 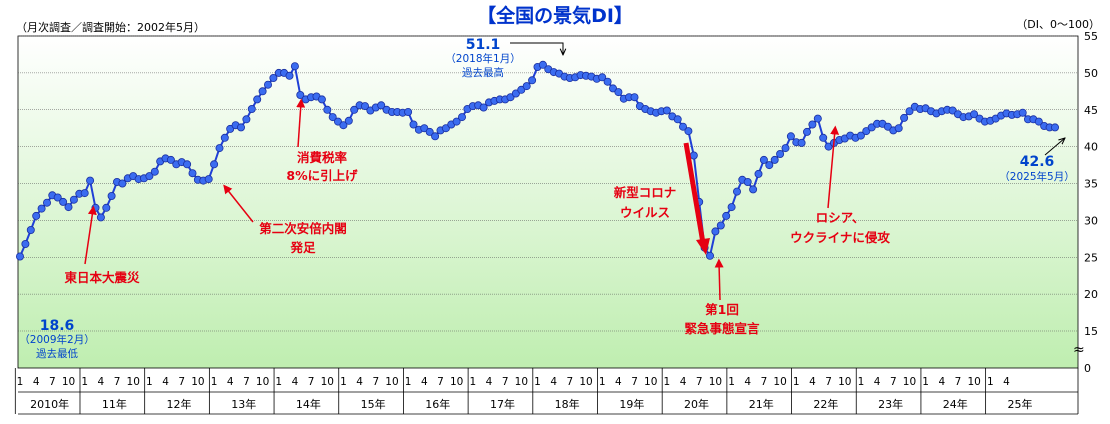 What do you see at coordinates (110, 27) in the screenshot?
I see `subtitle-left: （月次調査／調査開始：2002年5月）` at bounding box center [110, 27].